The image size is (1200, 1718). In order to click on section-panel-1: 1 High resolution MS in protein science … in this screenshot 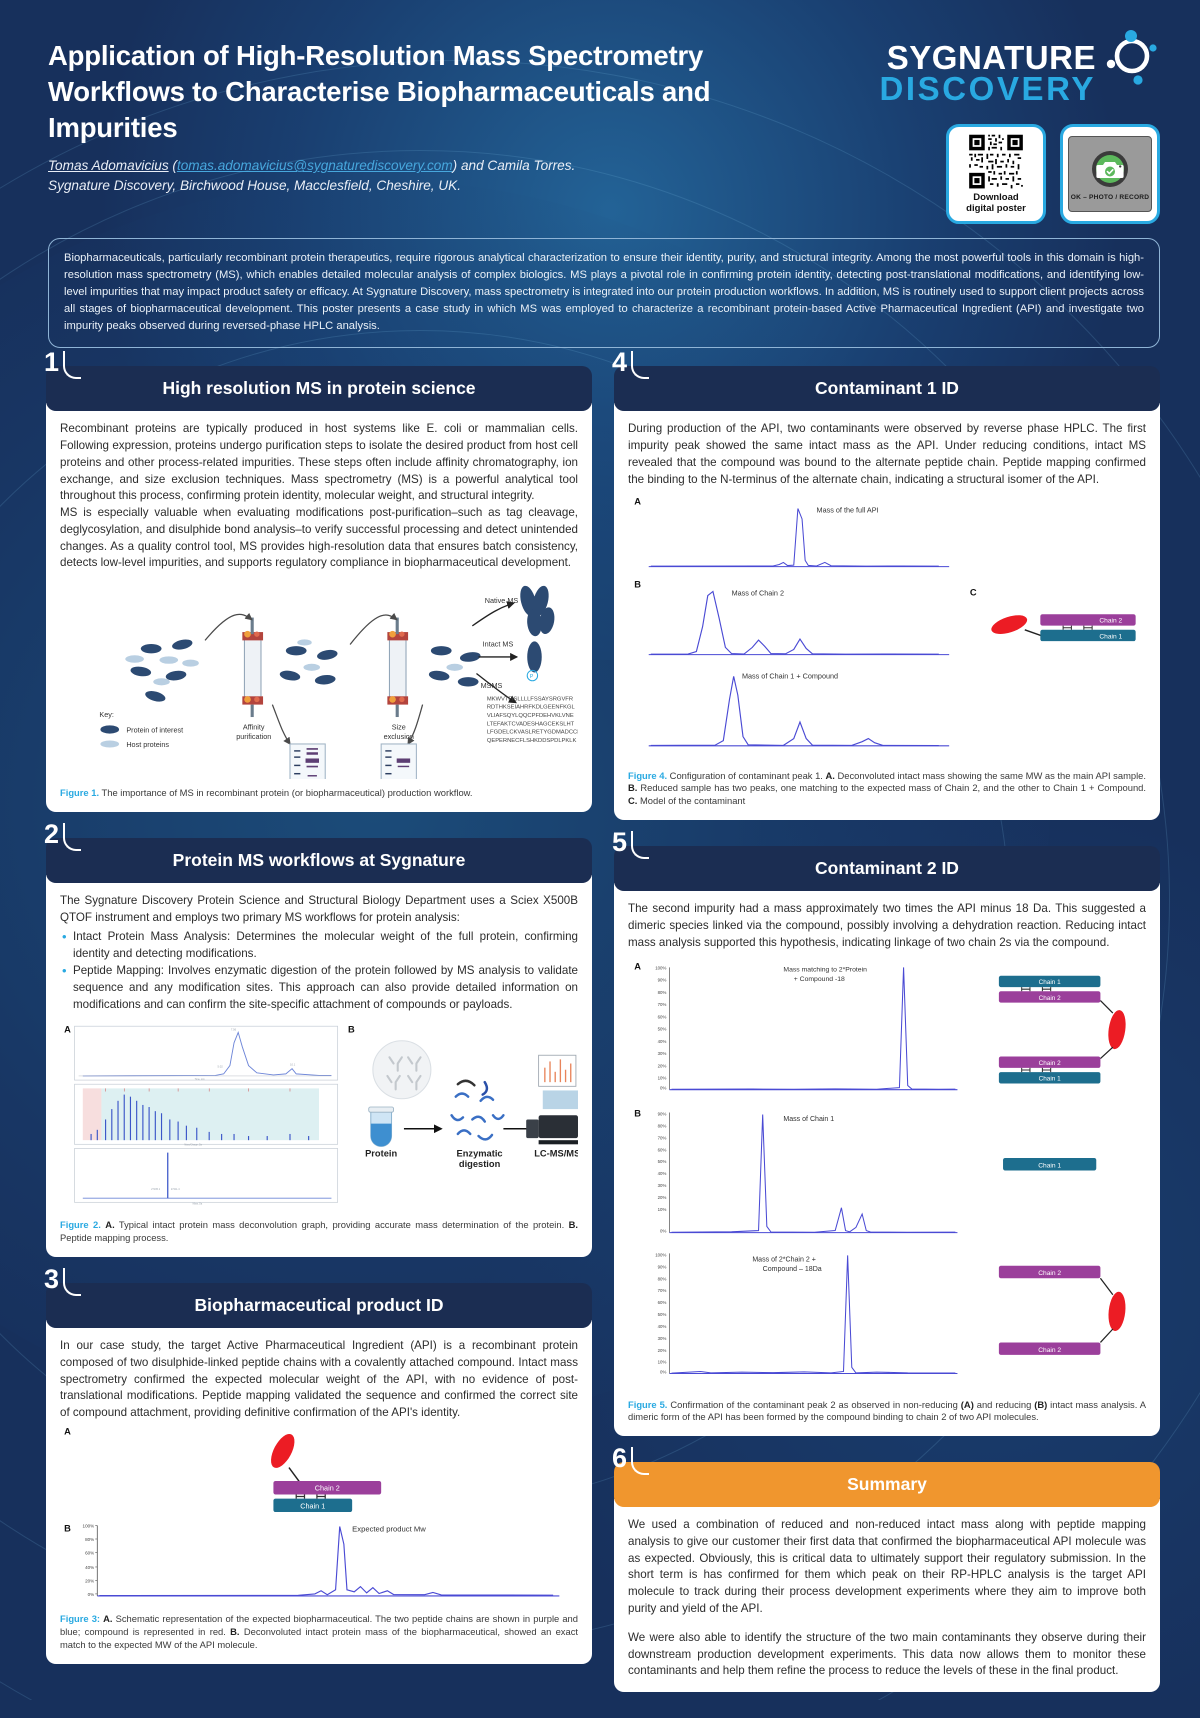, I will do `click(316, 581)`.